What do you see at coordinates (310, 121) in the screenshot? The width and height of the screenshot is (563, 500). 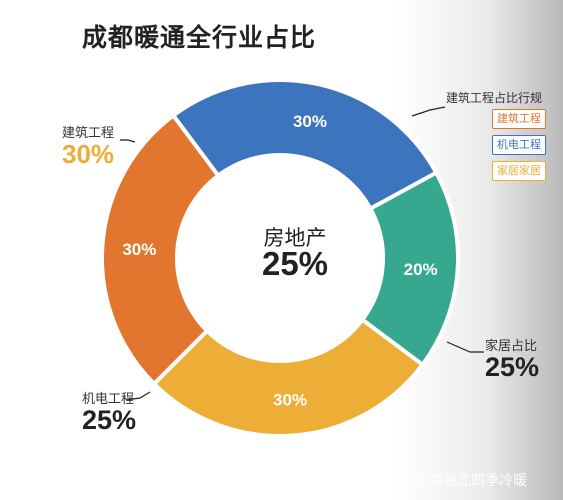 I see `slice-label-1: 30%` at bounding box center [310, 121].